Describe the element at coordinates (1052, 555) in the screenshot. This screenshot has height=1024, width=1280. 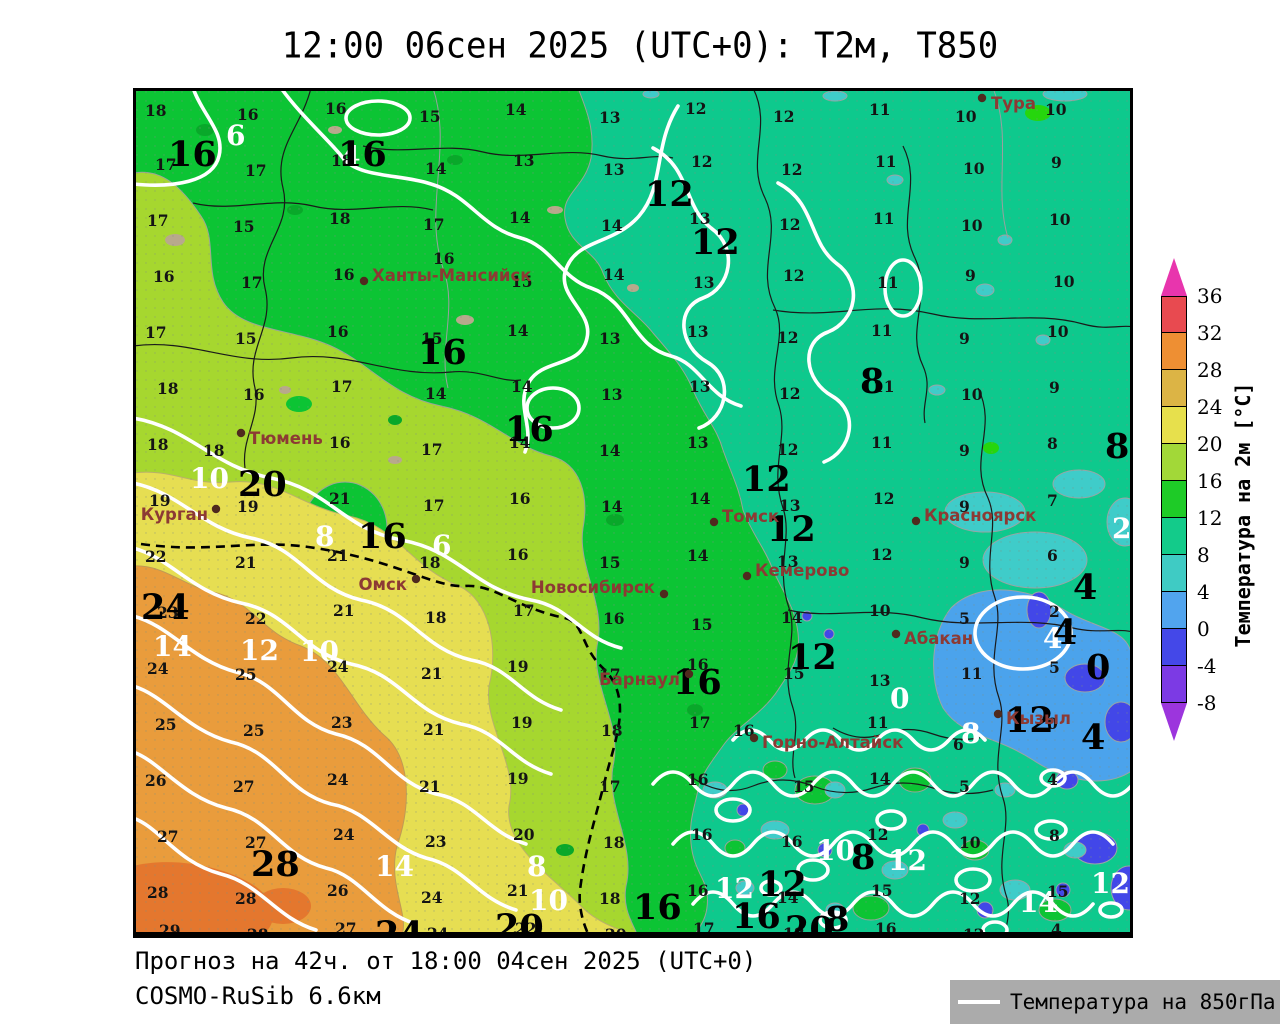
I see `station-temp: 6` at that location.